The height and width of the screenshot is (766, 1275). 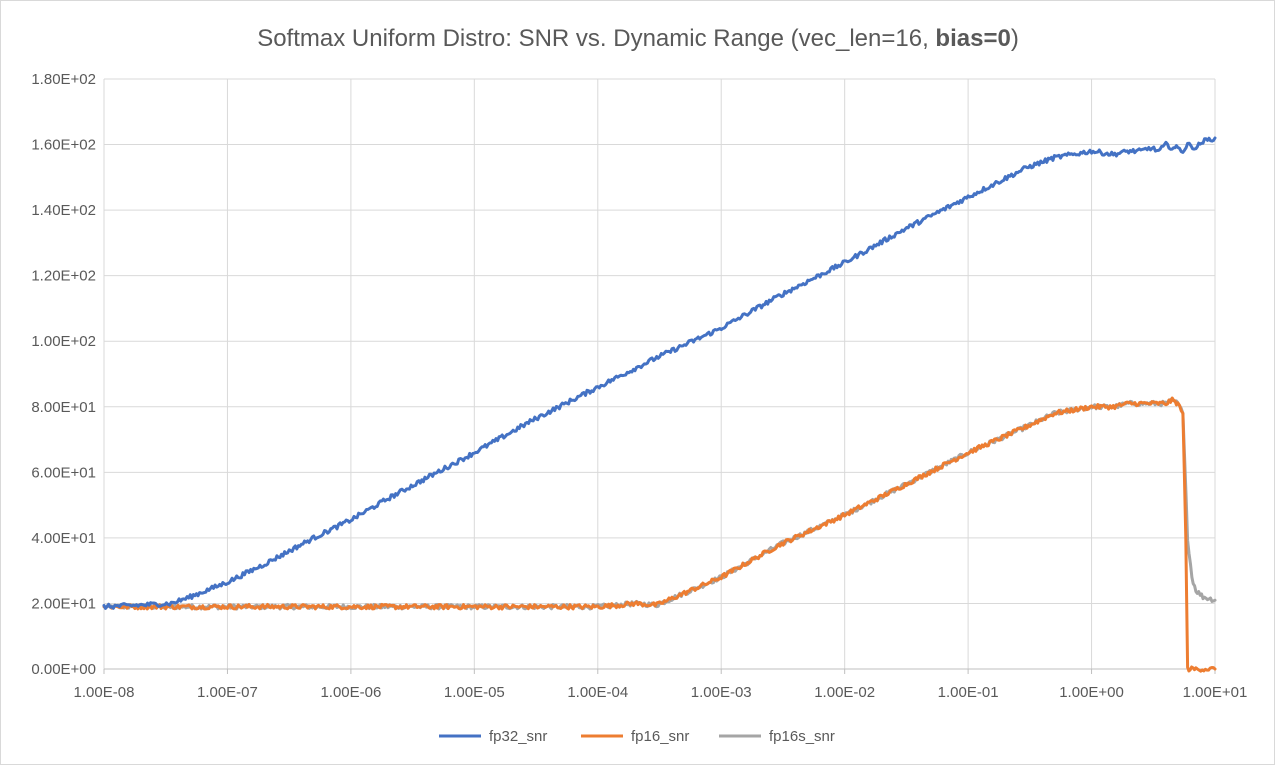 What do you see at coordinates (802, 736) in the screenshot?
I see `legend-label-fp16s-snr: fp16s_snr` at bounding box center [802, 736].